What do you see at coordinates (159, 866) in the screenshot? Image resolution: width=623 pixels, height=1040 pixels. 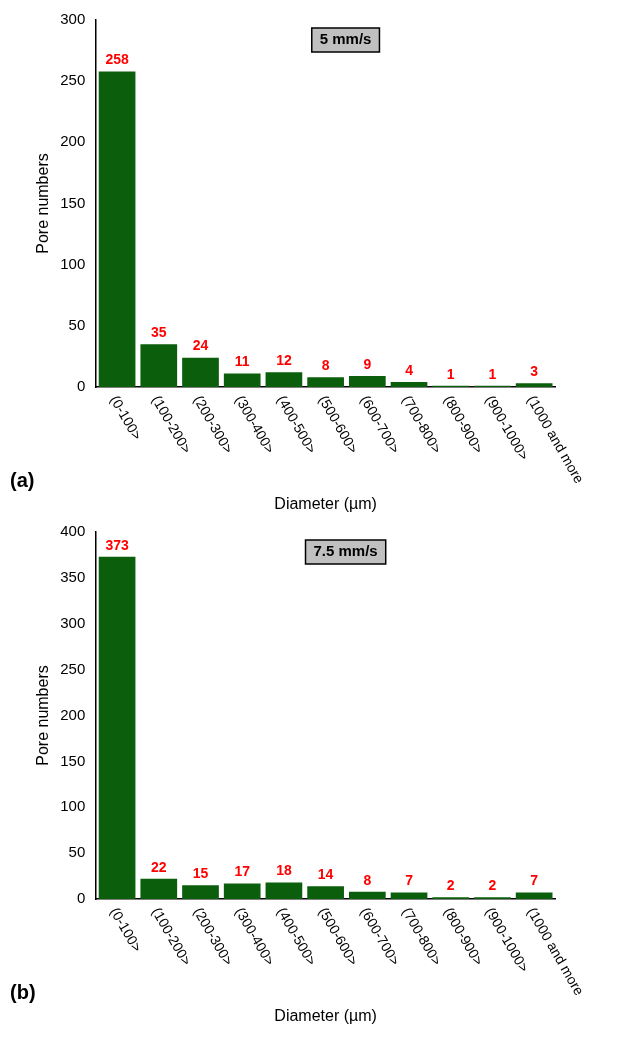 I see `data-label: 22` at bounding box center [159, 866].